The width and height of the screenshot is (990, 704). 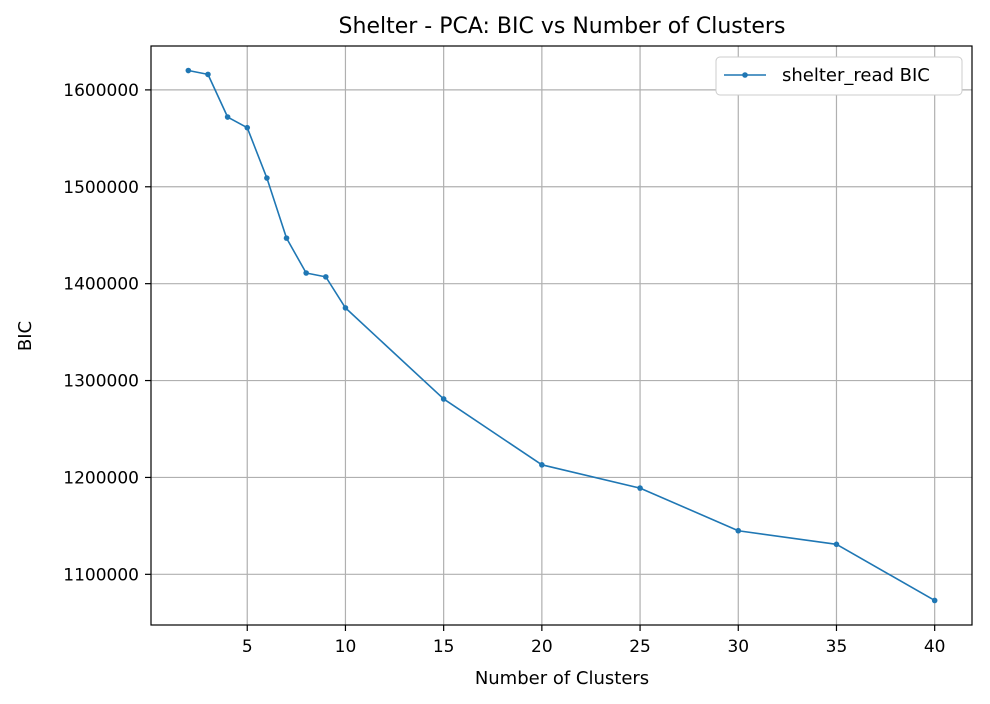 I want to click on y-tick-label: 1300000, so click(x=101, y=382).